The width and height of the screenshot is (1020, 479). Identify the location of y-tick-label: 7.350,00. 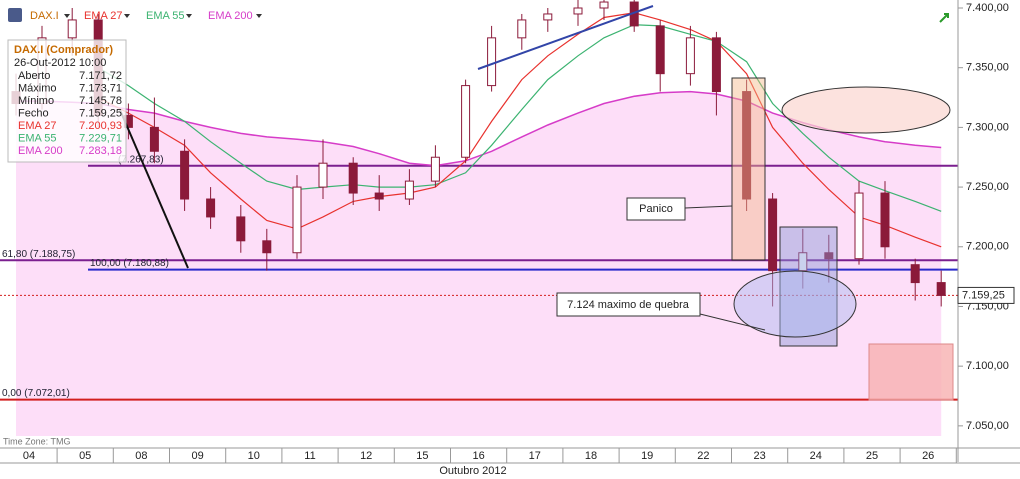
(987, 68).